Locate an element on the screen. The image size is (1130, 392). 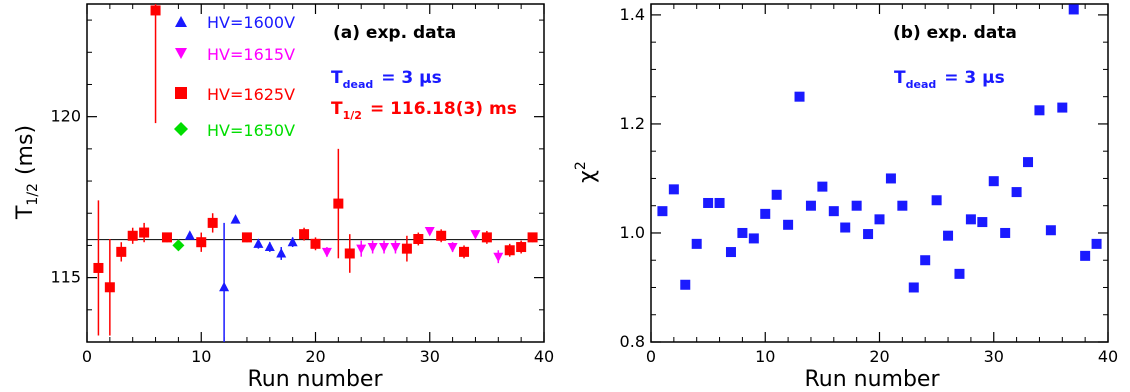
panel-a-tdead-sub: dead is located at coordinates (358, 84).